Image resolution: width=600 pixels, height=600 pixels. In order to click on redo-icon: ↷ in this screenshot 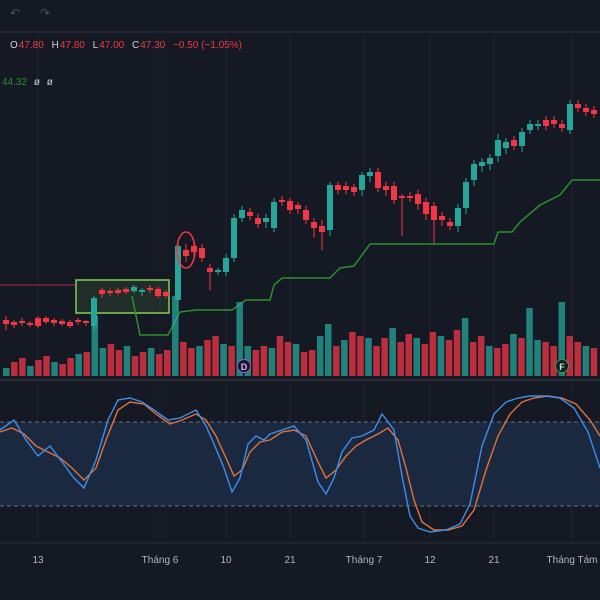, I will do `click(45, 13)`.